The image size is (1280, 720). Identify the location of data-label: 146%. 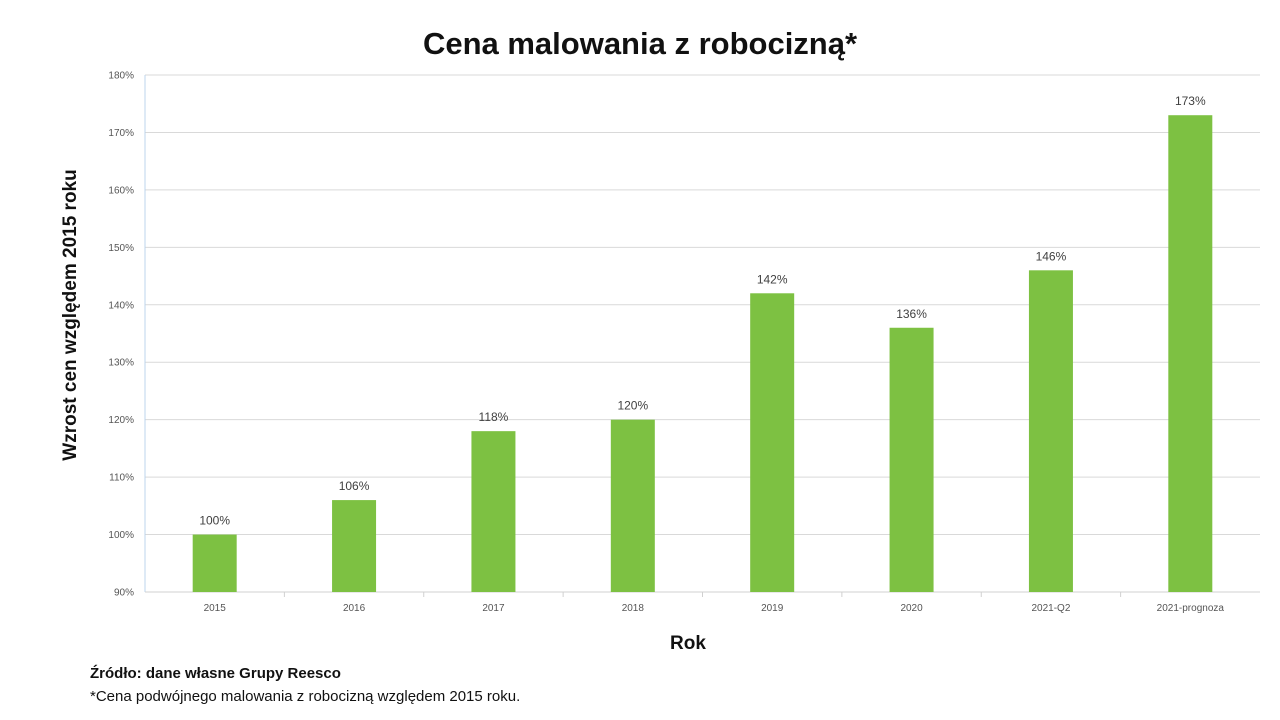
(1051, 256).